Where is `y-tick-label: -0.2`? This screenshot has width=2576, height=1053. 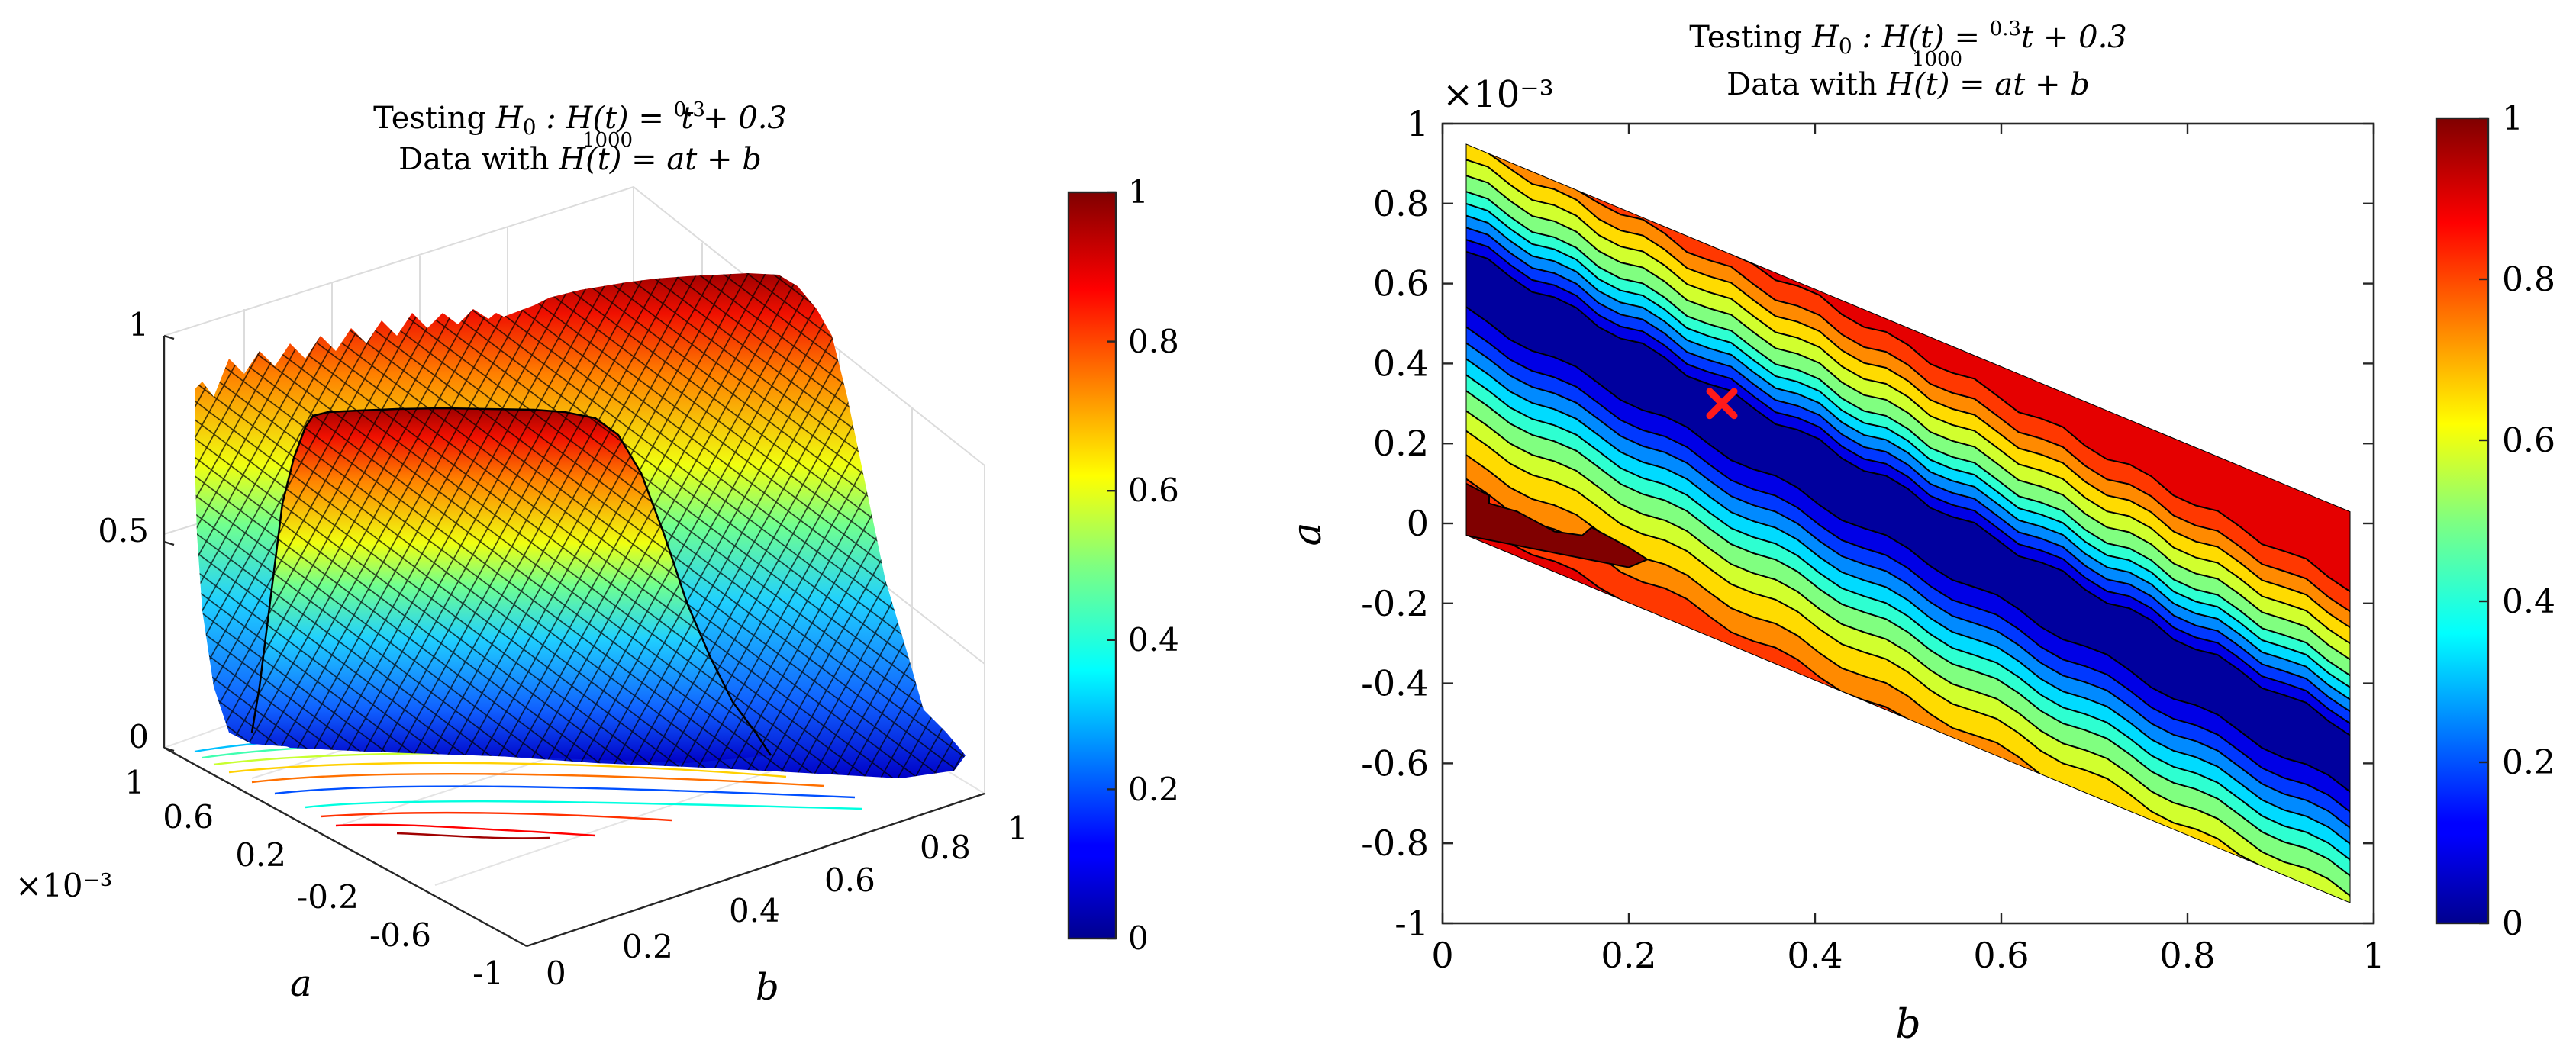
y-tick-label: -0.2 is located at coordinates (1395, 603).